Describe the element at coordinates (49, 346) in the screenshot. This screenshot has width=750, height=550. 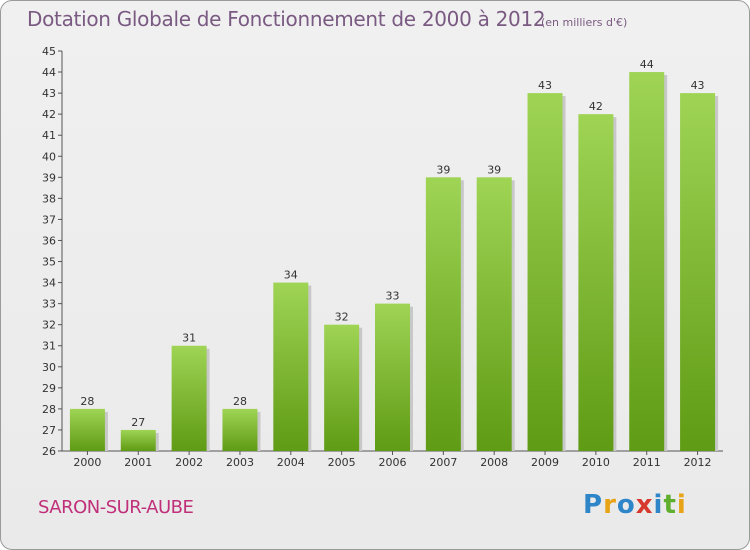
I see `y-tick-label: 31` at that location.